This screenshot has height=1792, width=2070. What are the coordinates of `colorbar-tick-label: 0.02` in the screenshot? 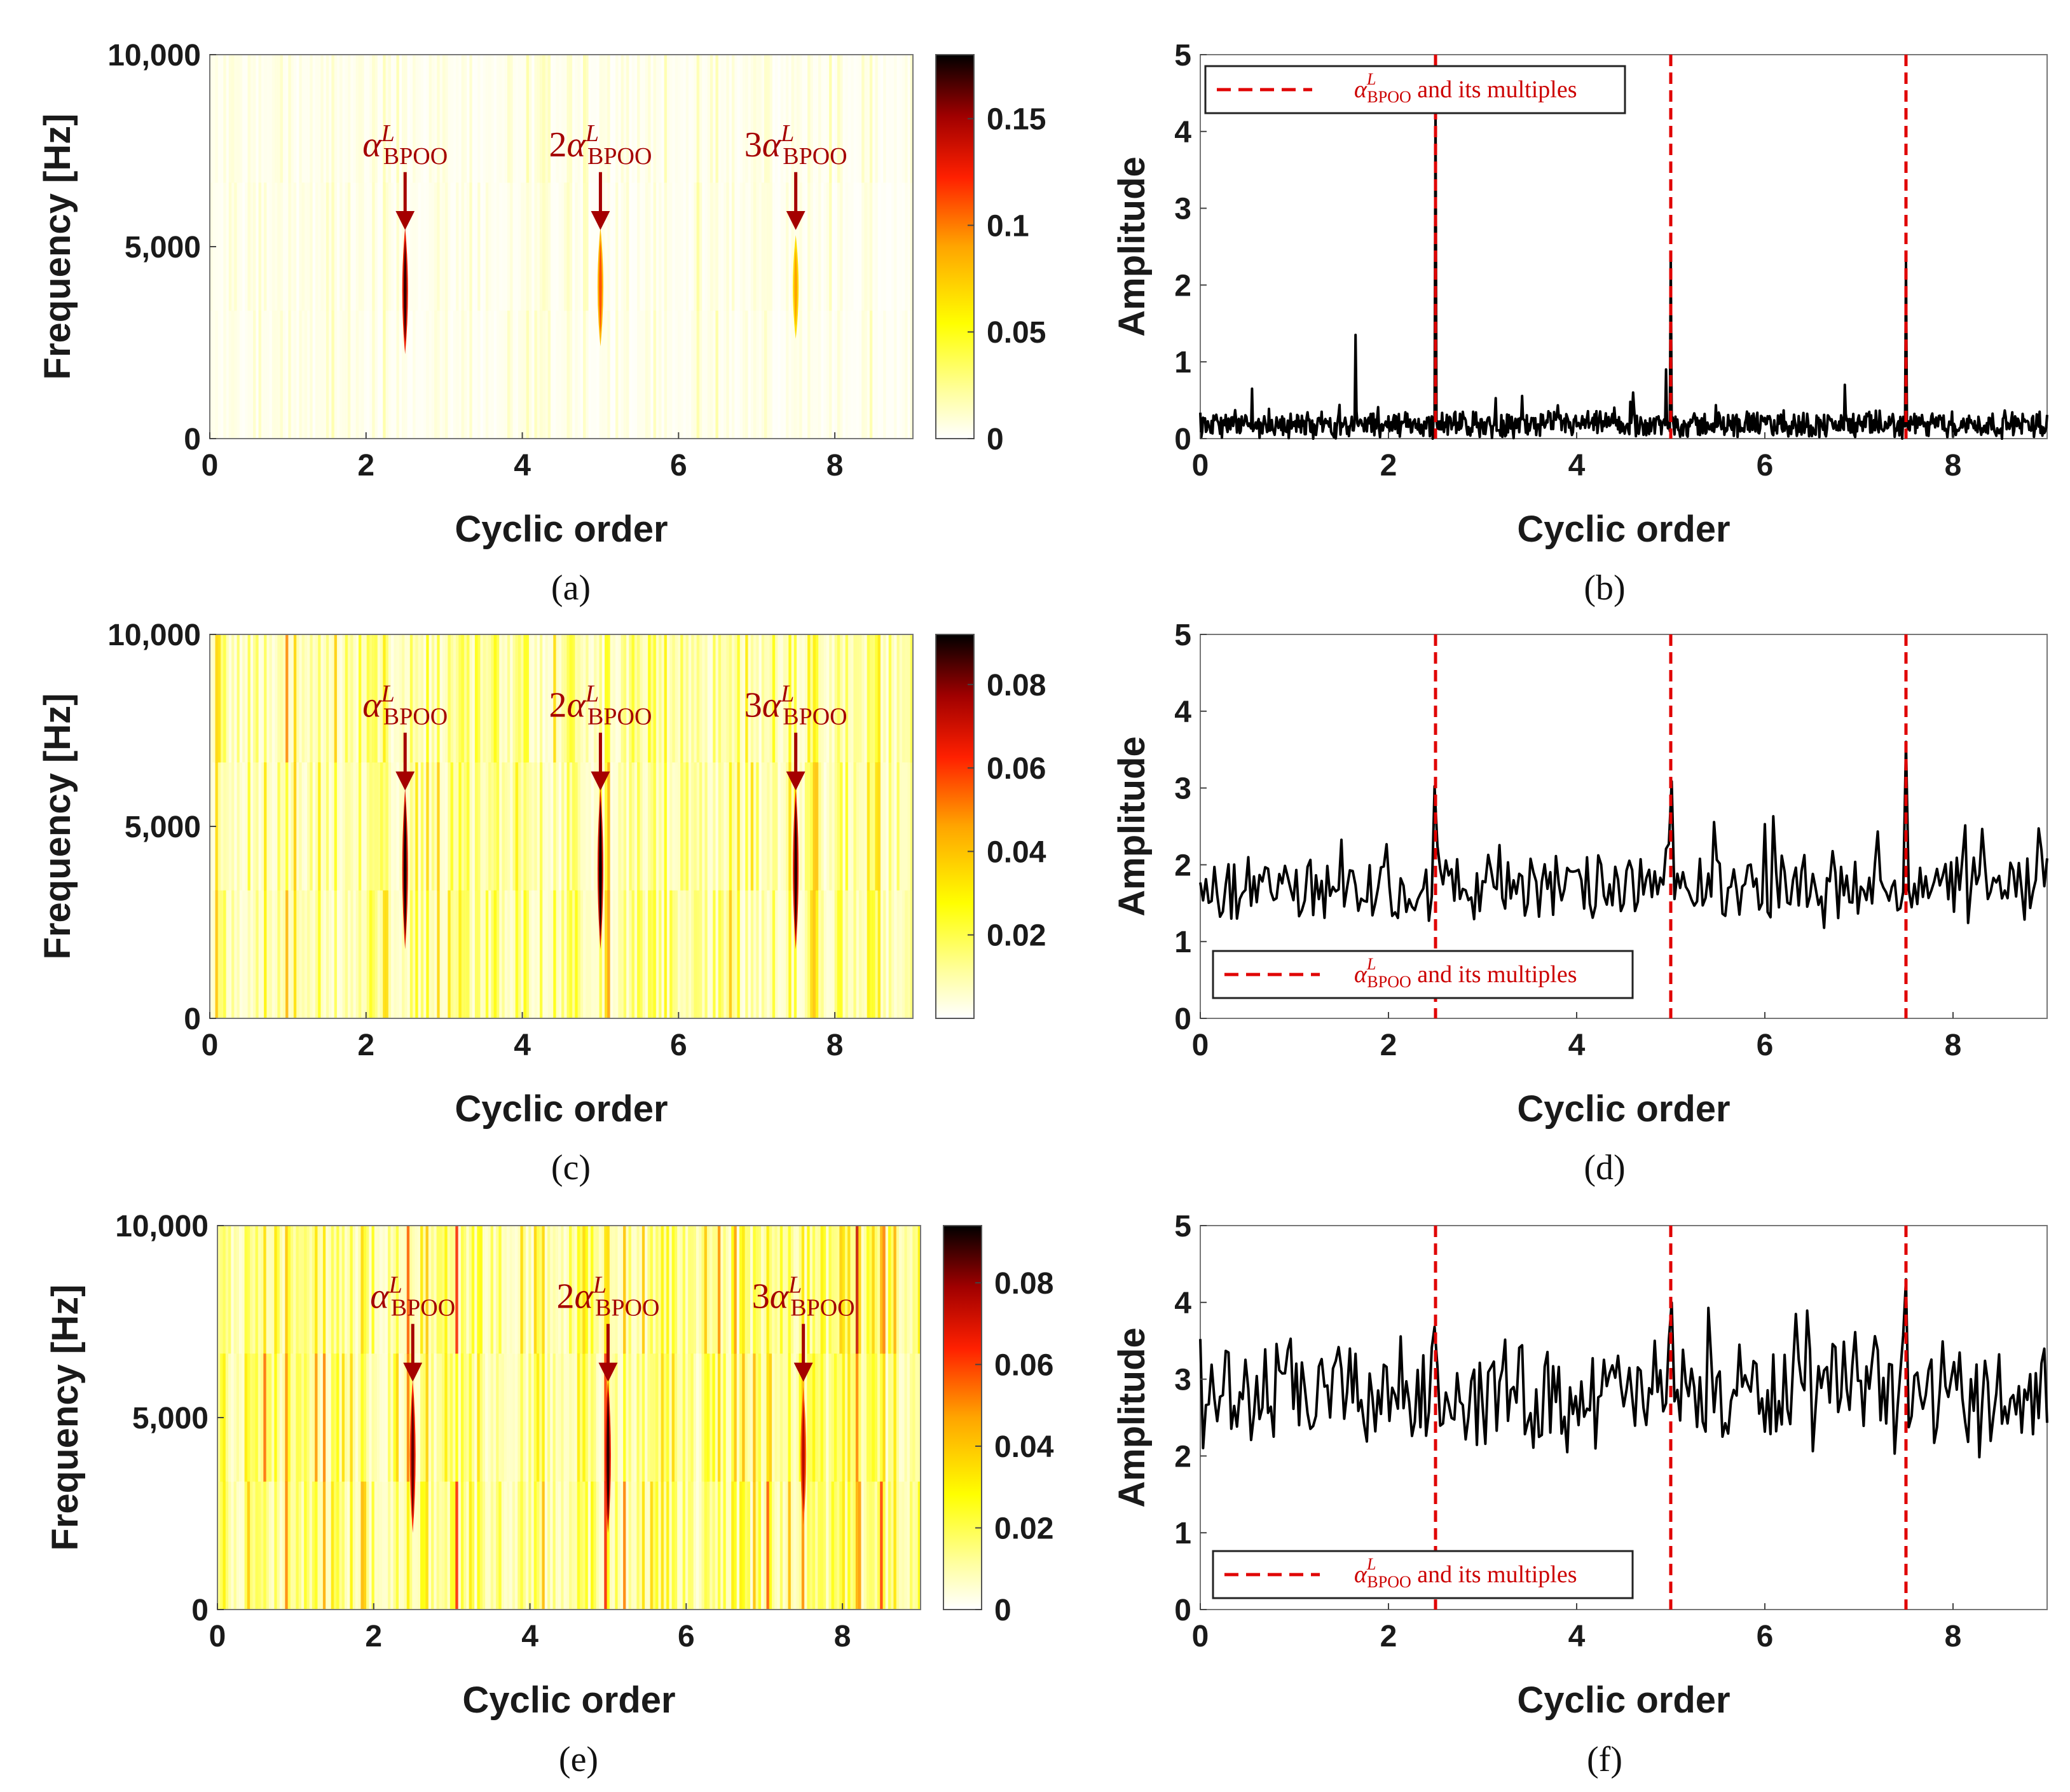 It's located at (1023, 1528).